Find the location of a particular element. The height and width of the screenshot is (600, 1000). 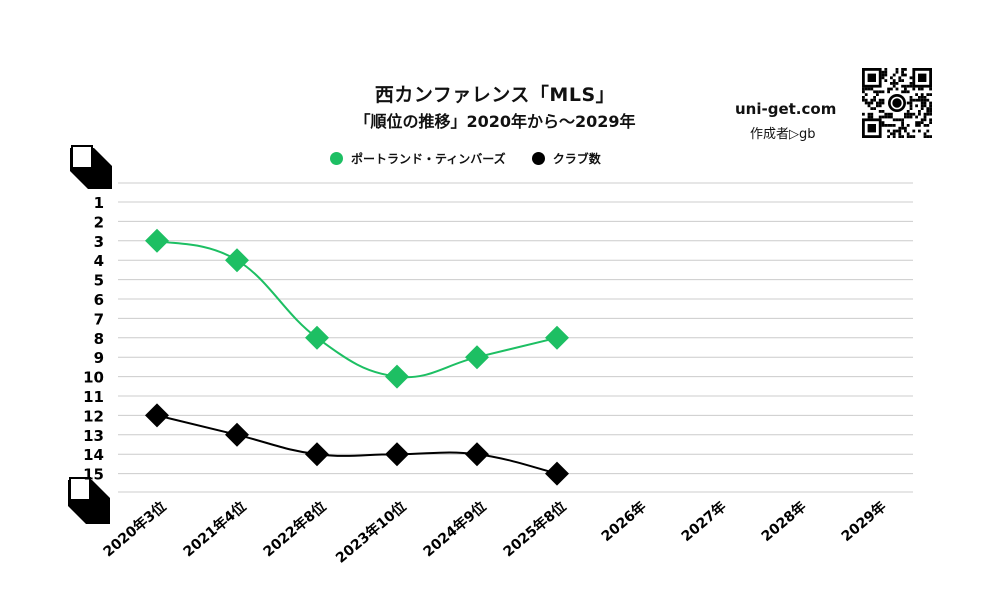

legend-marker-portland is located at coordinates (336, 158).